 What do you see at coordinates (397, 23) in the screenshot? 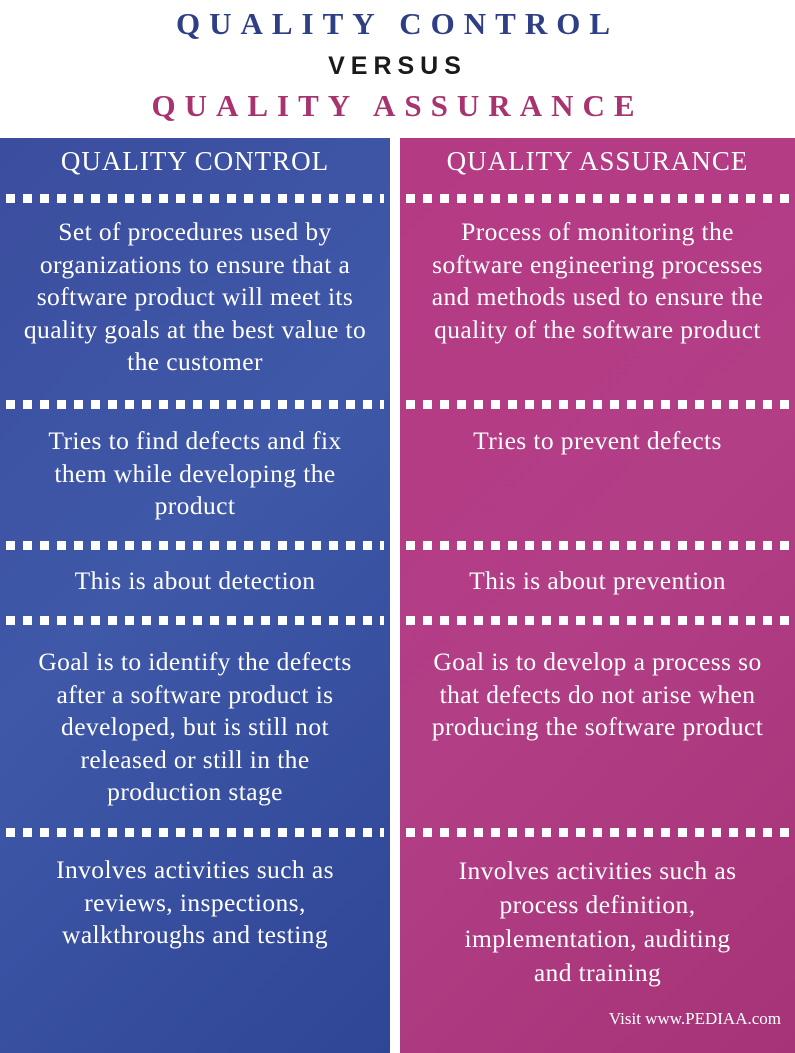
I see `title-quality-control: QUALITY CONTROL` at bounding box center [397, 23].